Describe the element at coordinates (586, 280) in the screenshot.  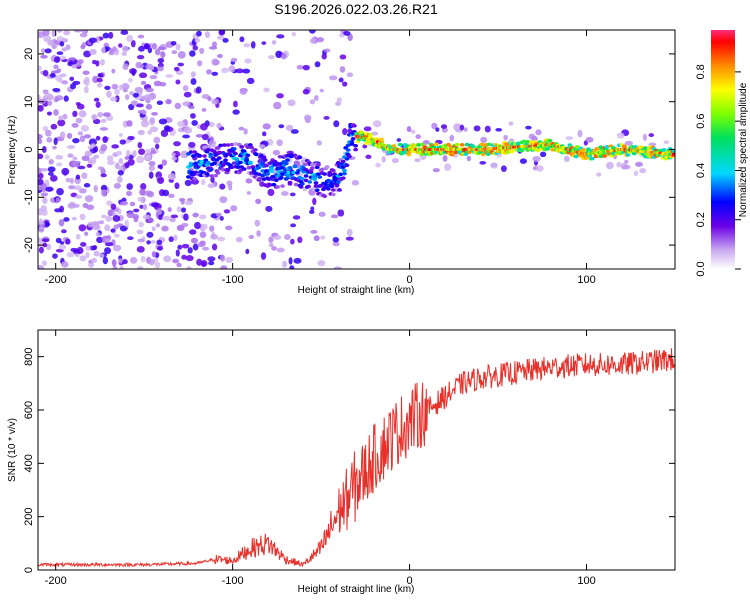
I see `x-tick-label: 100` at that location.